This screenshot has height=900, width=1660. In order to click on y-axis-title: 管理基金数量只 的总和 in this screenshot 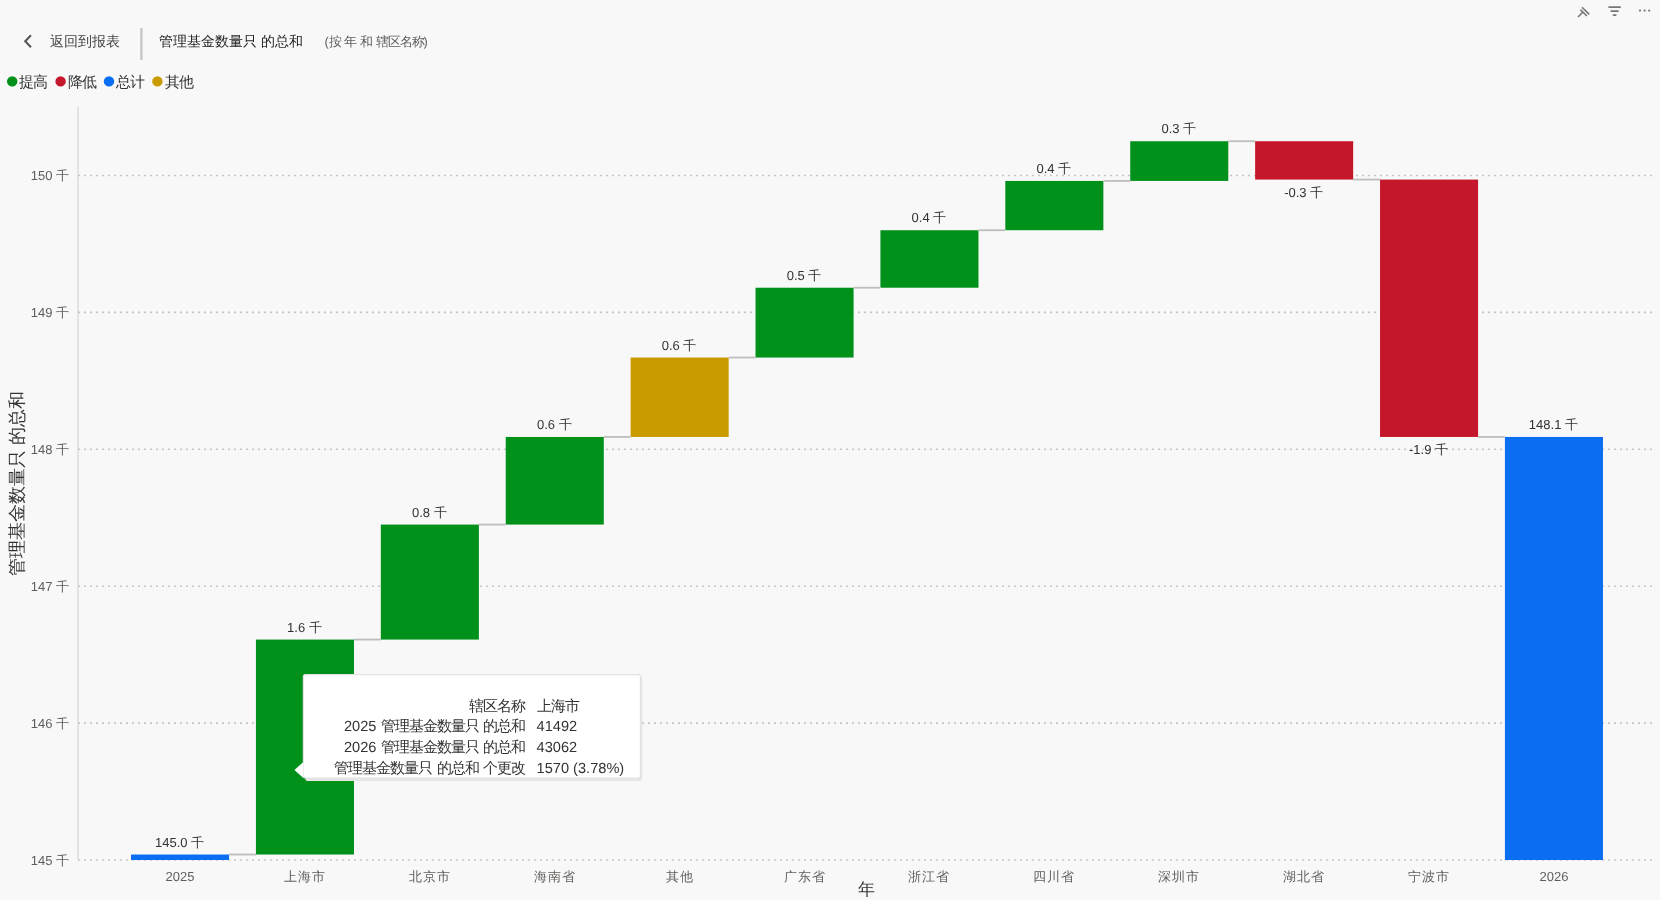, I will do `click(17, 483)`.